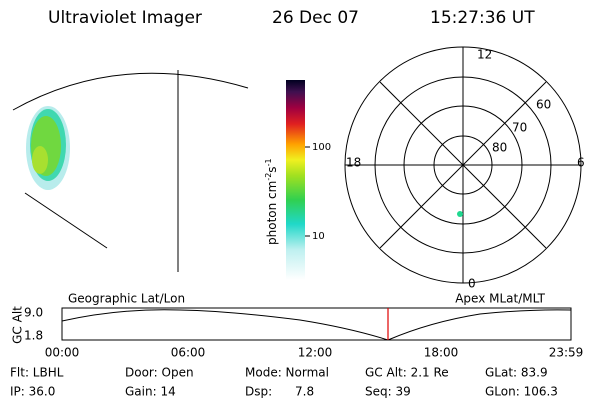 This screenshot has width=600, height=400. Describe the element at coordinates (499, 148) in the screenshot. I see `lat-label: 80` at that location.